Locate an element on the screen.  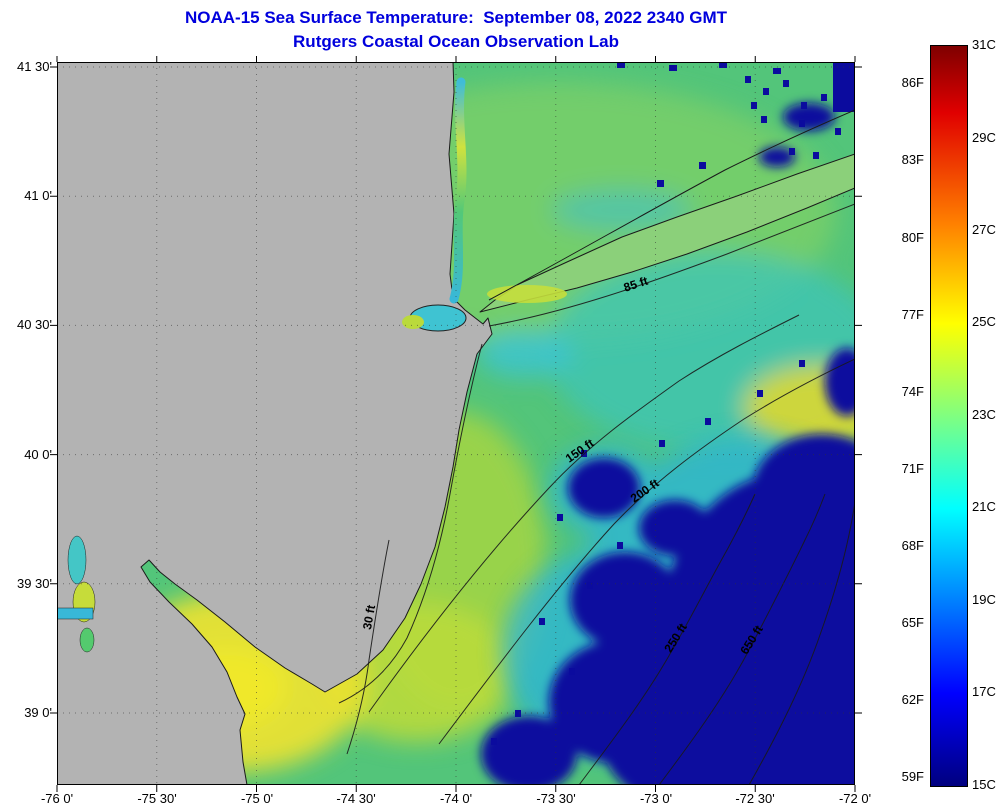
y-tick-label: 39 0' is located at coordinates (38, 712).